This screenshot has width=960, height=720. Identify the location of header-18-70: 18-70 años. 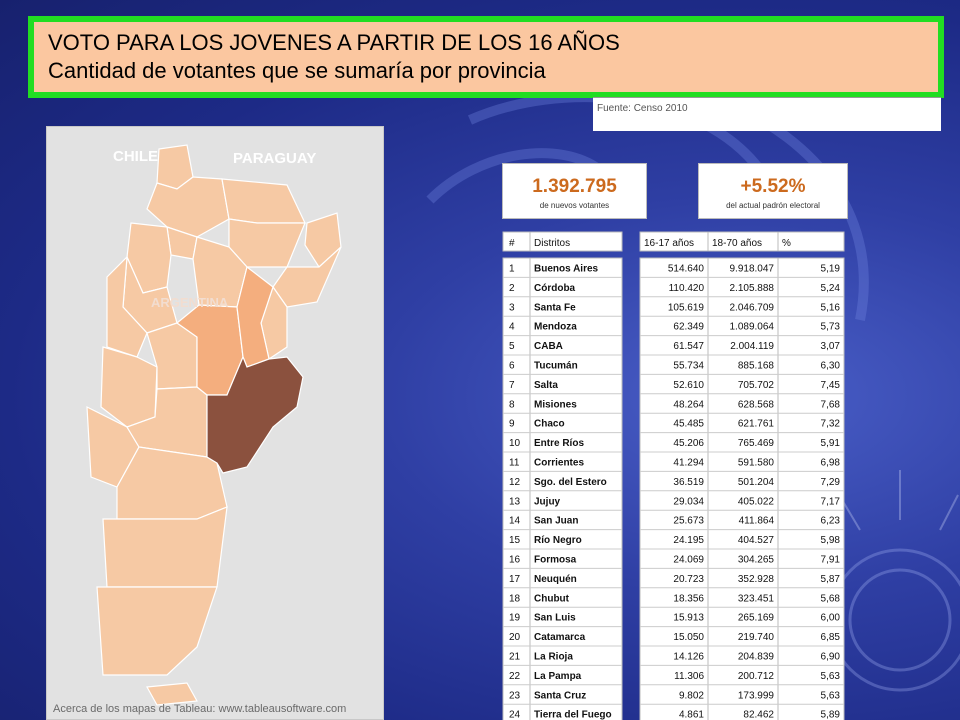
(737, 243).